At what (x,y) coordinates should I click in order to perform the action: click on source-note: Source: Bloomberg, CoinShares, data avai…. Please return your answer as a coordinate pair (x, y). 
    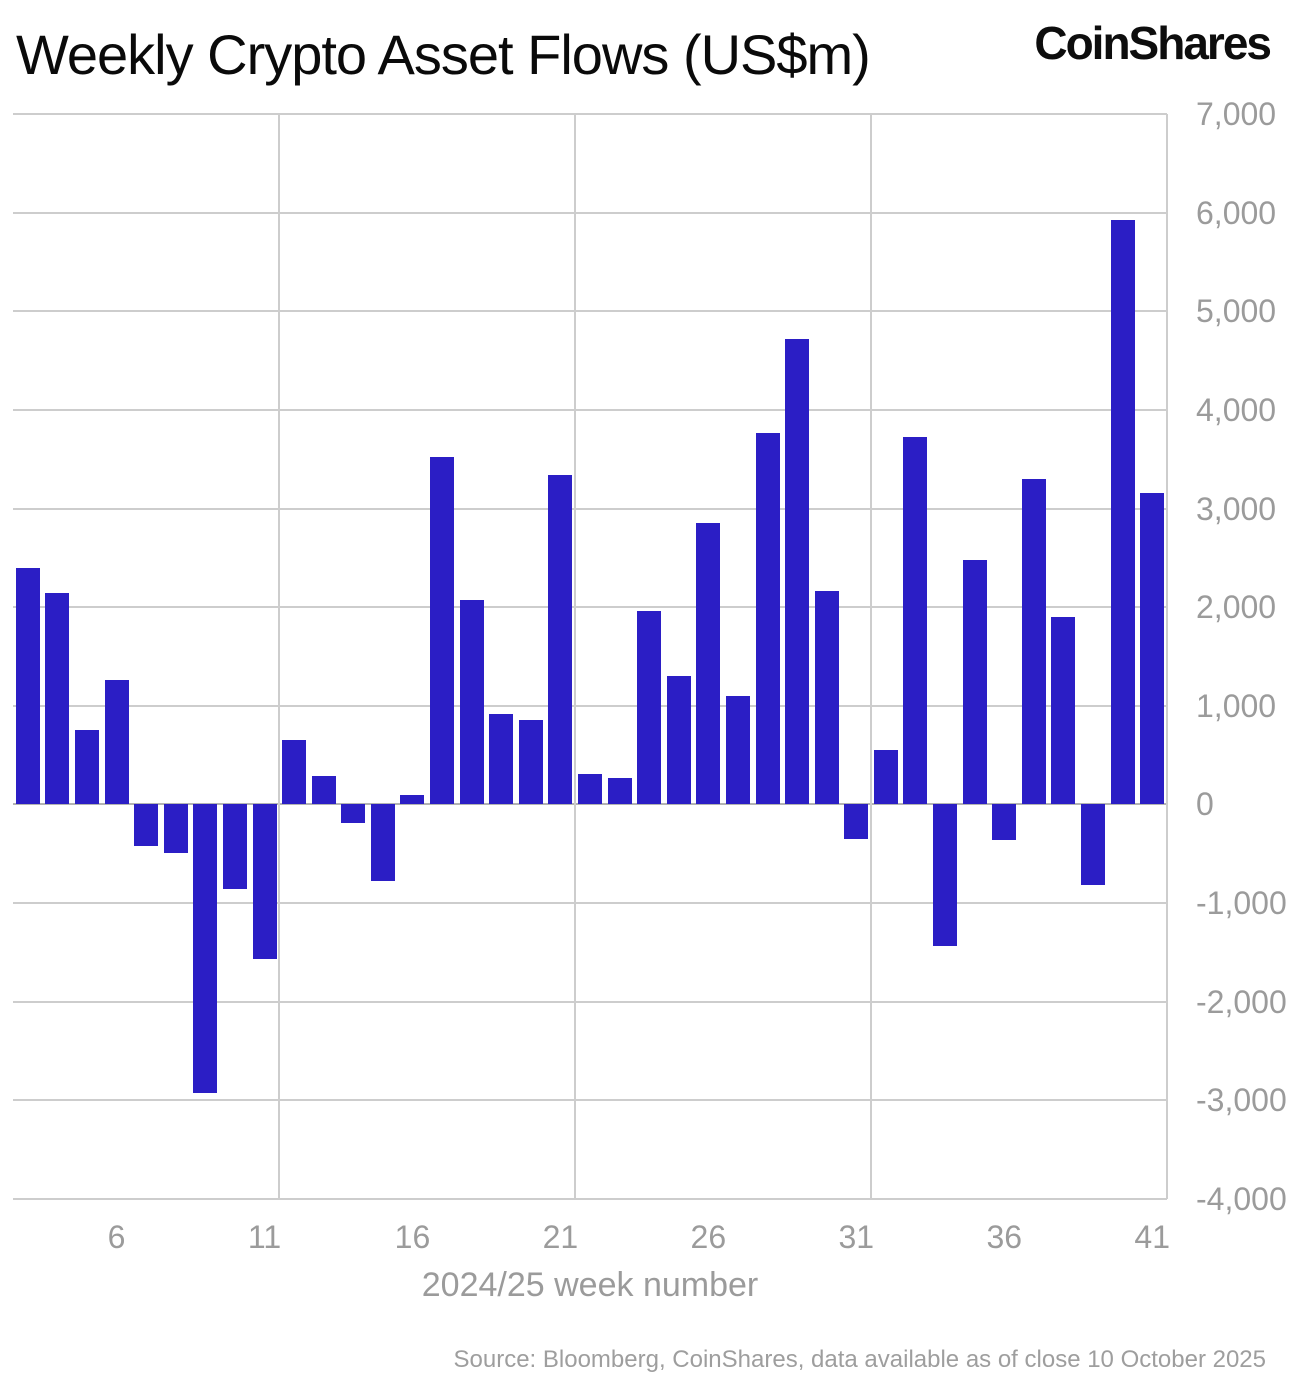
    Looking at the image, I should click on (859, 1359).